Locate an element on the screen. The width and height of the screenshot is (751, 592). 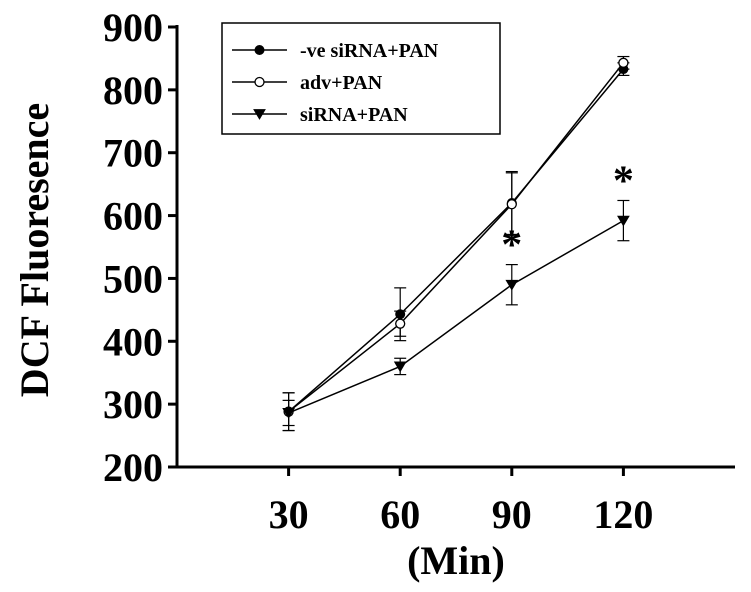
legend-item: adv+PAN is located at coordinates (307, 83).